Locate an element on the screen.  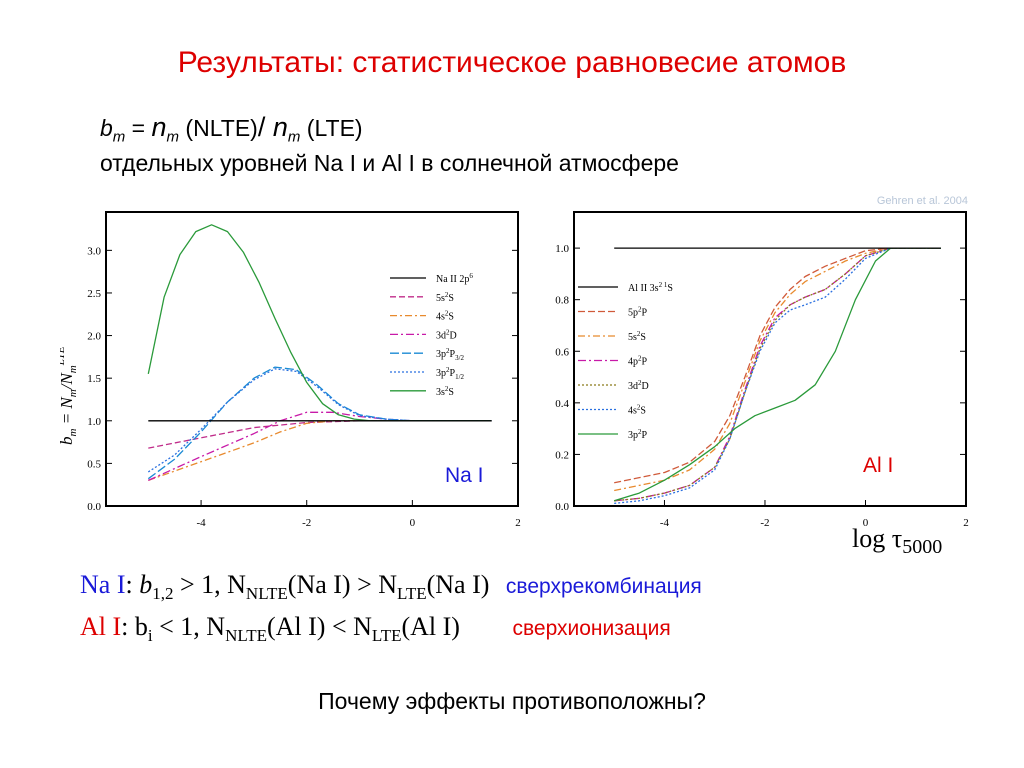
na-ytick-label: 0.5 is located at coordinates (94, 464).